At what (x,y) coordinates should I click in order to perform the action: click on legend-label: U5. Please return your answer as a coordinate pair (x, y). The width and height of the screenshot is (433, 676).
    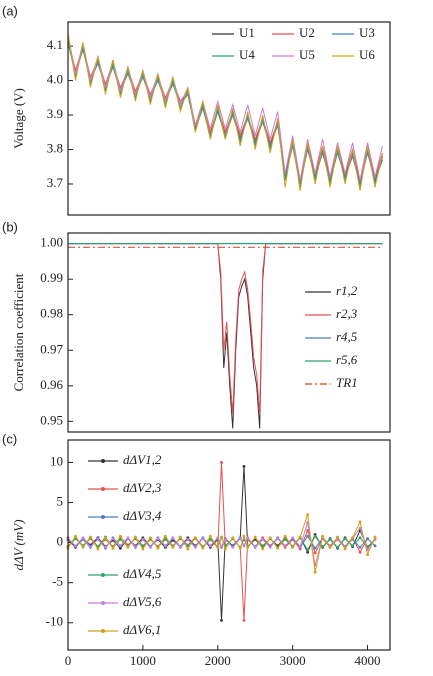
    Looking at the image, I should click on (307, 54).